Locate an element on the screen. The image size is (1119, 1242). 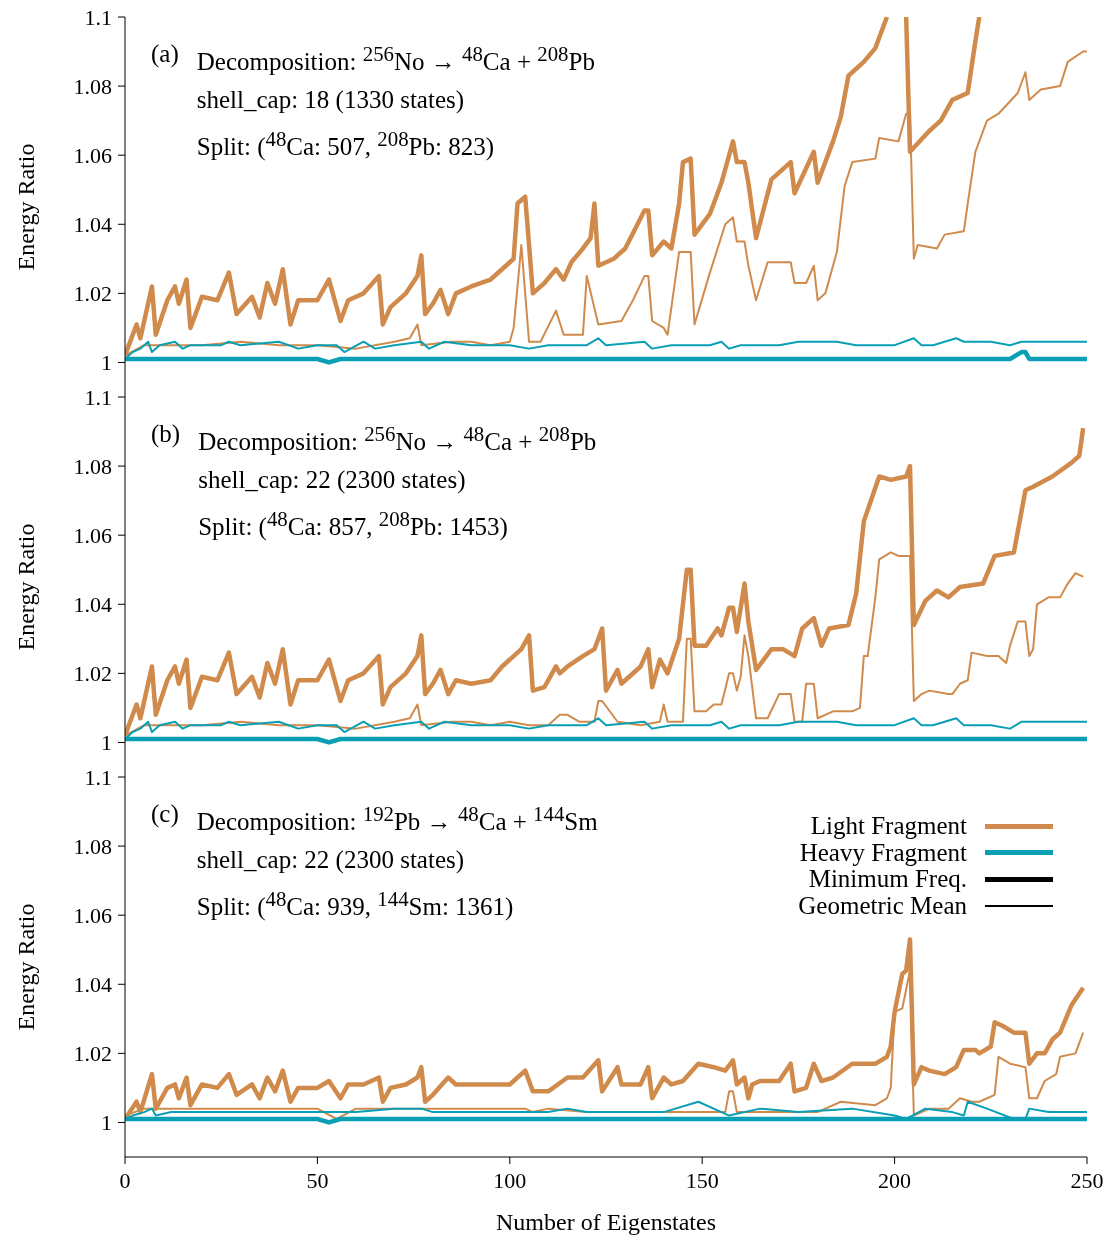
x-tick-label: 150 is located at coordinates (702, 1180).